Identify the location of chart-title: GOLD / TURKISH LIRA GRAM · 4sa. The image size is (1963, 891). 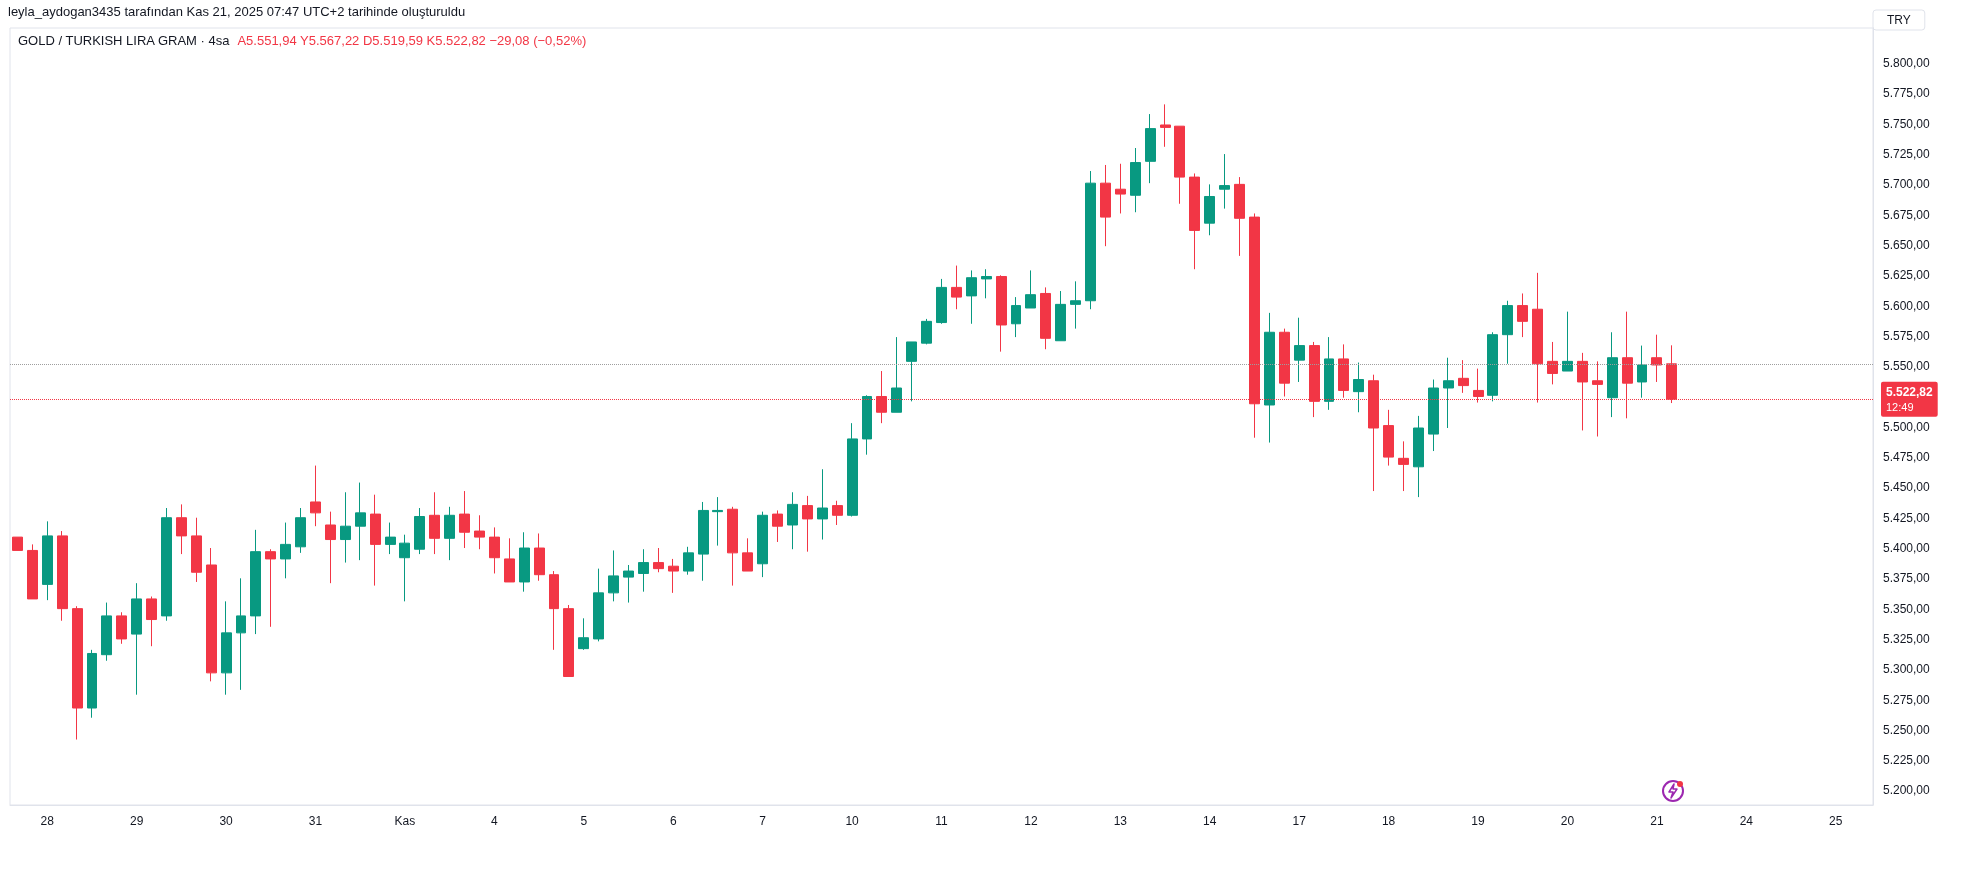
(124, 40).